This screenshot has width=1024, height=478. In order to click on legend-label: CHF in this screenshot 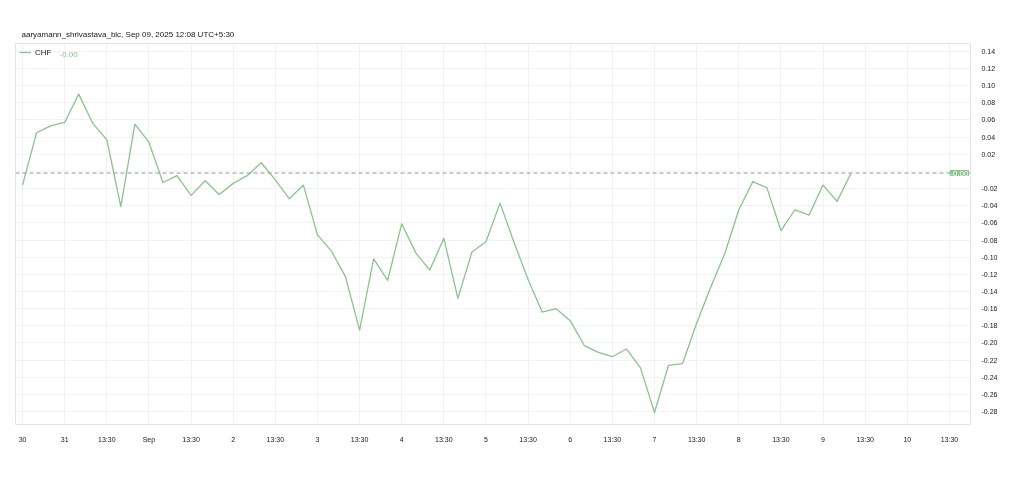, I will do `click(44, 52)`.